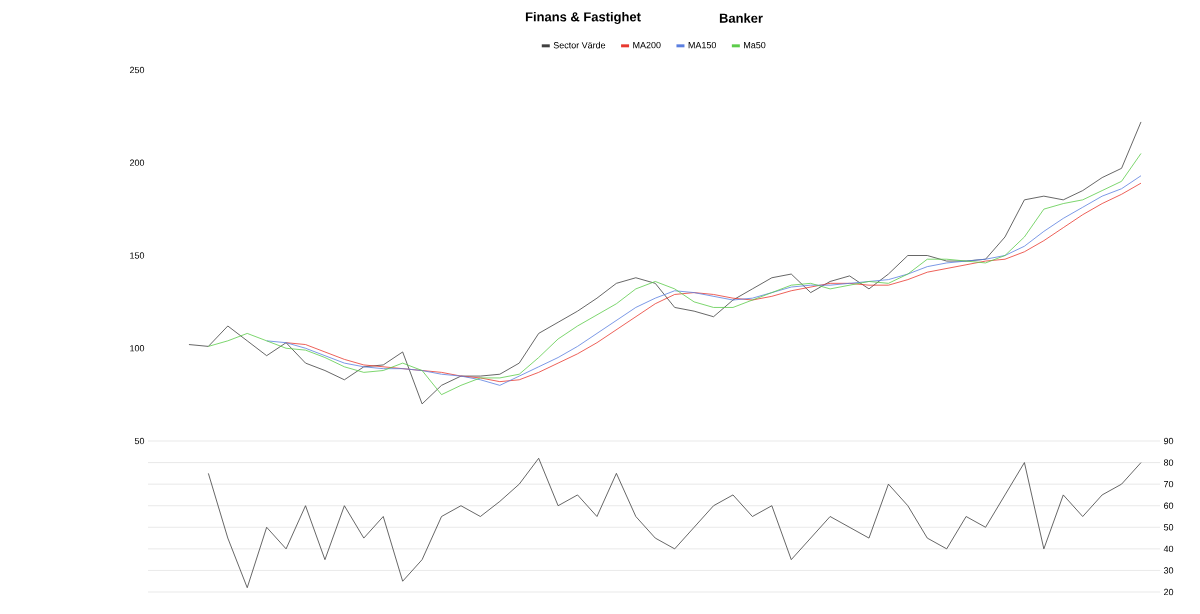  I want to click on y-tick-label: 150, so click(137, 255).